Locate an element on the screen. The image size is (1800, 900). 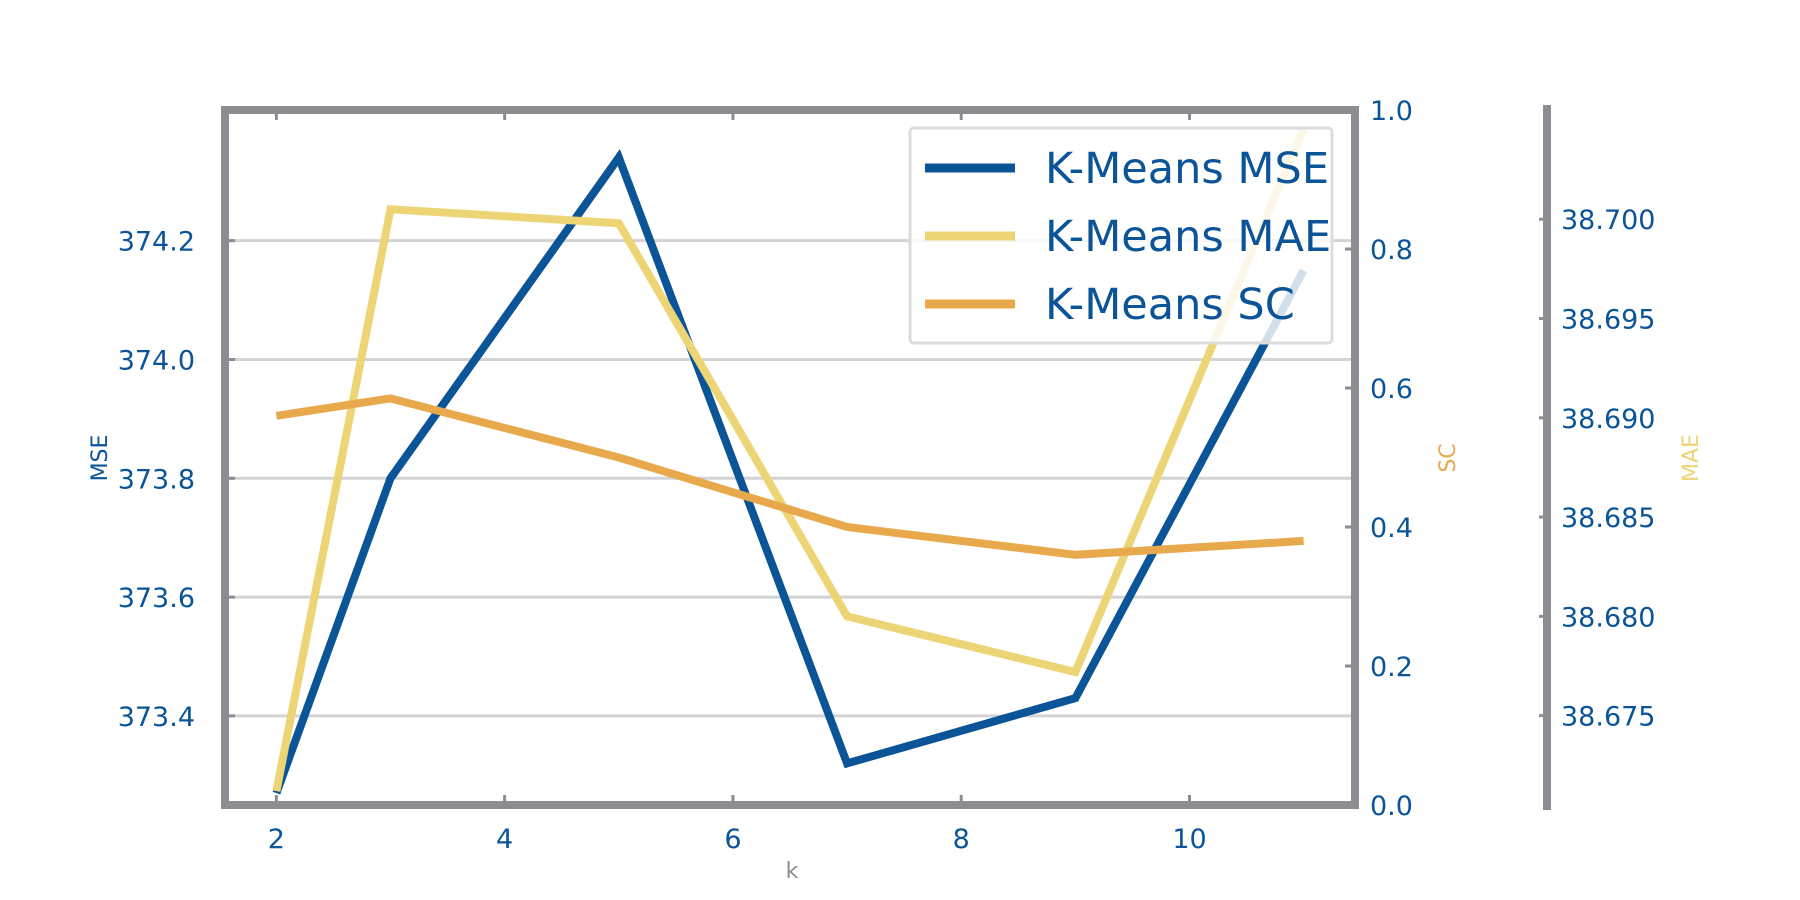
legend-box is located at coordinates (1121, 235).